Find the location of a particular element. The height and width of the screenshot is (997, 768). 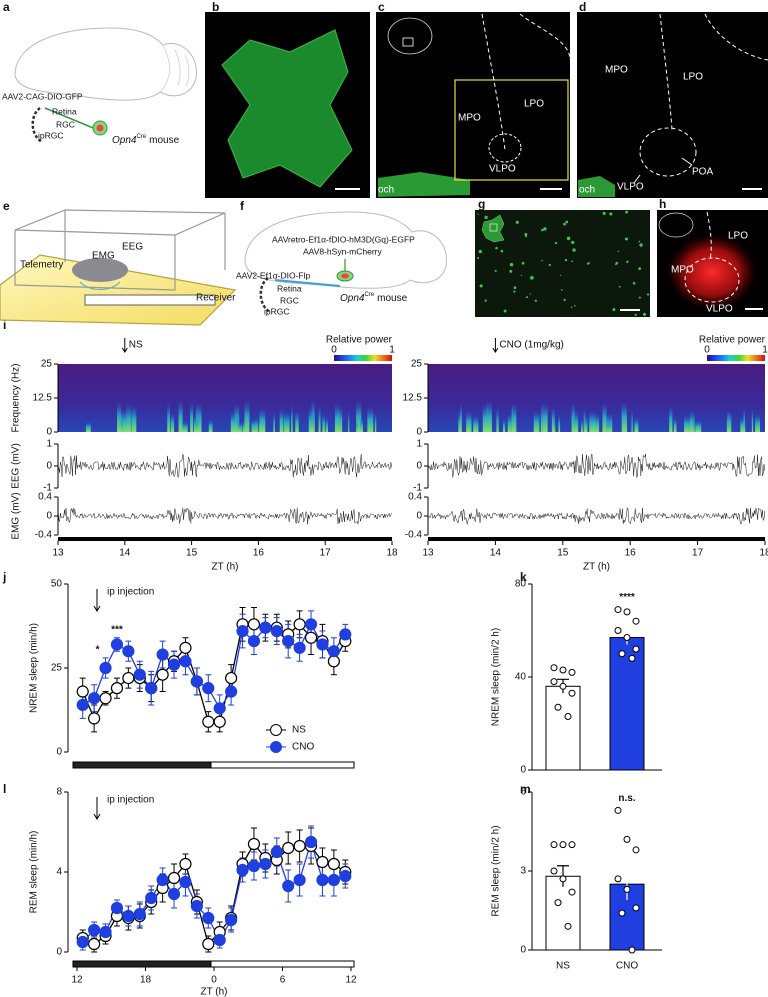

signal-wave is located at coordinates (100, 286).